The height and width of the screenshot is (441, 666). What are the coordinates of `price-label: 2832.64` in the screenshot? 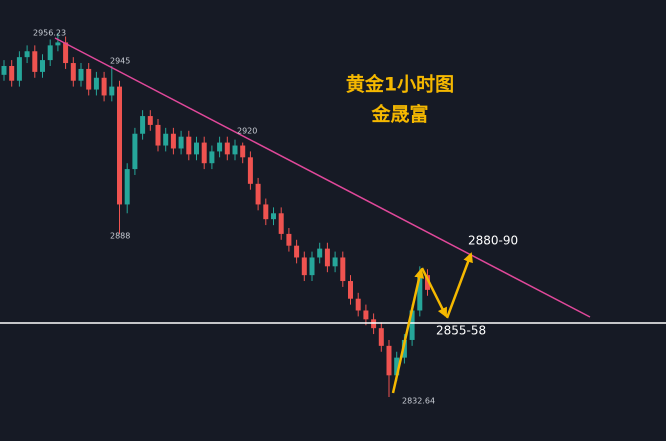 It's located at (418, 401).